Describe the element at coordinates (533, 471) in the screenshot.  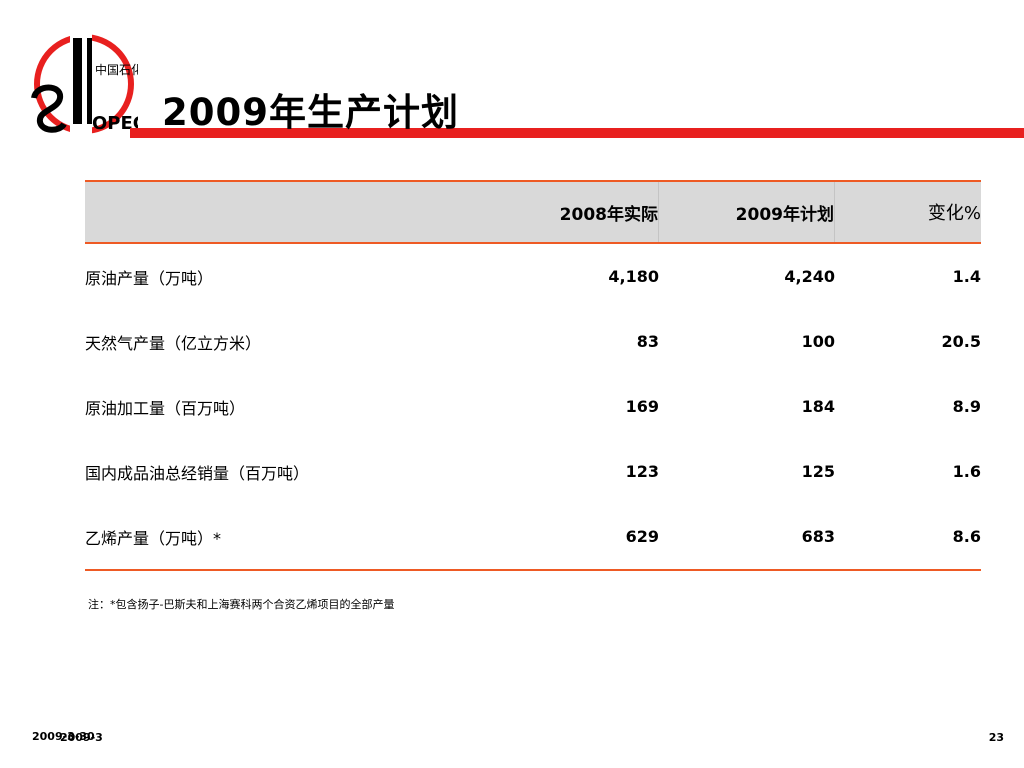
I see `table-row: 国内成品油总经销量（百万吨） 123 125 1.6` at that location.